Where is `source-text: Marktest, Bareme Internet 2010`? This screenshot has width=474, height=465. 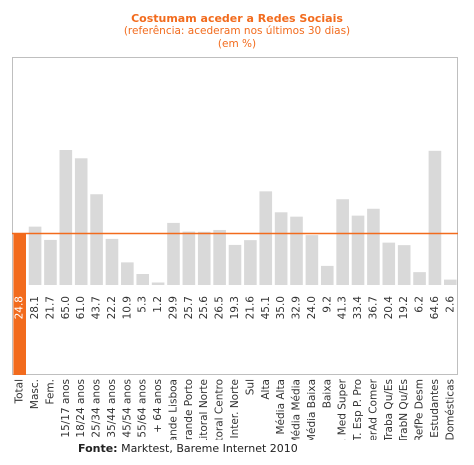 source-text: Marktest, Bareme Internet 2010 is located at coordinates (207, 448).